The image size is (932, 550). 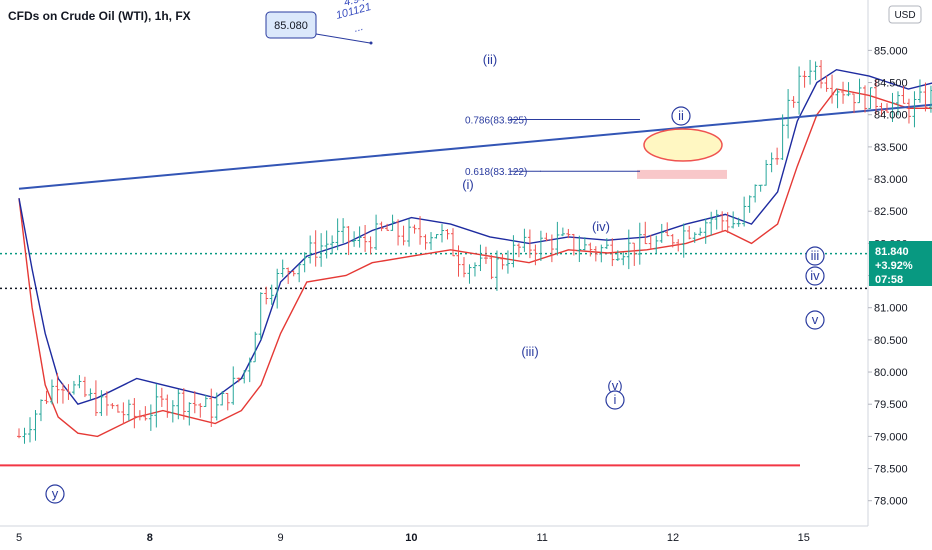 What do you see at coordinates (371, 43) in the screenshot?
I see `callout-anchor` at bounding box center [371, 43].